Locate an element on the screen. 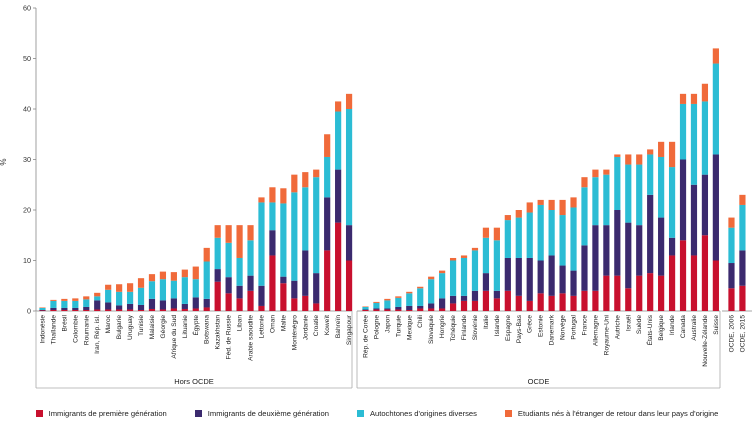 The image size is (754, 427). bar-italie-second-gen is located at coordinates (486, 282).